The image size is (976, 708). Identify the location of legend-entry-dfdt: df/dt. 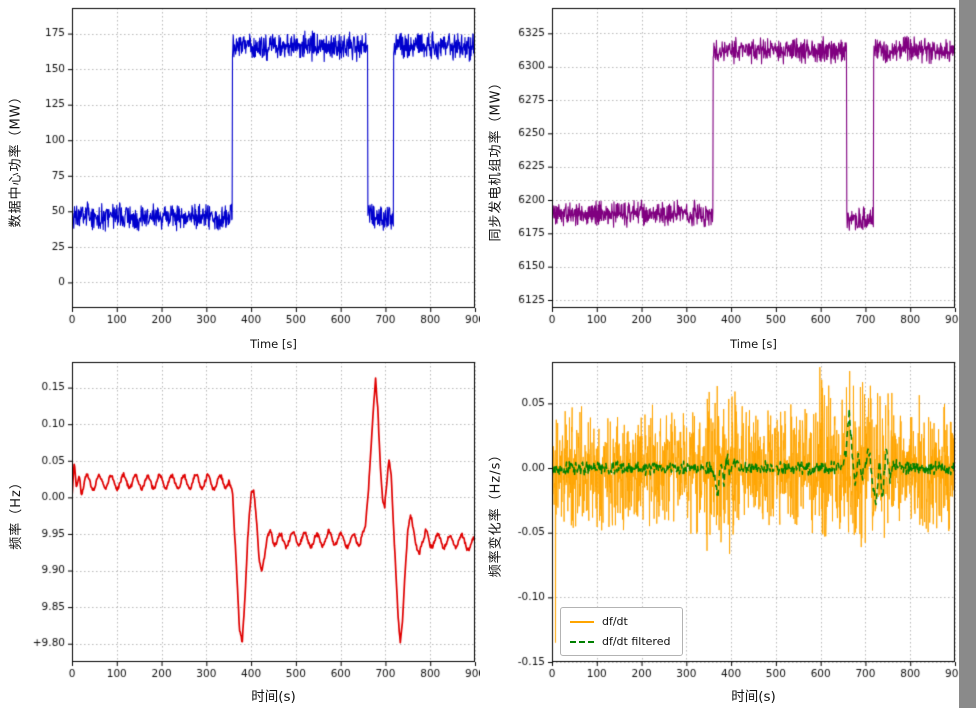
(620, 621).